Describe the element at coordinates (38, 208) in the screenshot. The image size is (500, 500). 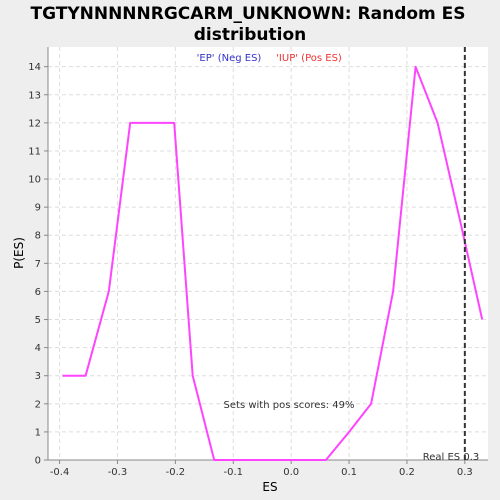
I see `y-tick-label: 9` at that location.